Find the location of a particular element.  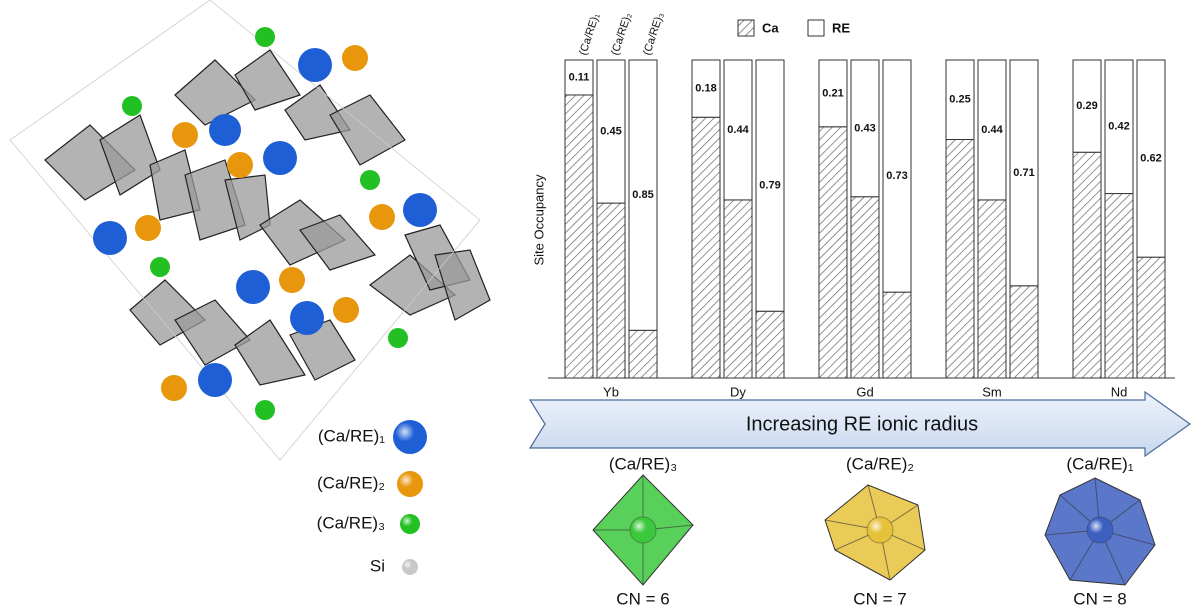

value-label: 0.62 is located at coordinates (1150, 158).